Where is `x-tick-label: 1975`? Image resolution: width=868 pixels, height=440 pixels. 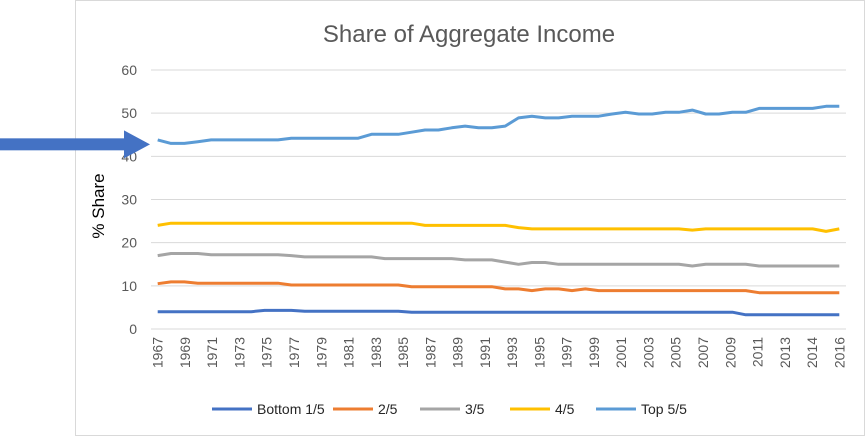
x-tick-label: 1975 is located at coordinates (267, 352).